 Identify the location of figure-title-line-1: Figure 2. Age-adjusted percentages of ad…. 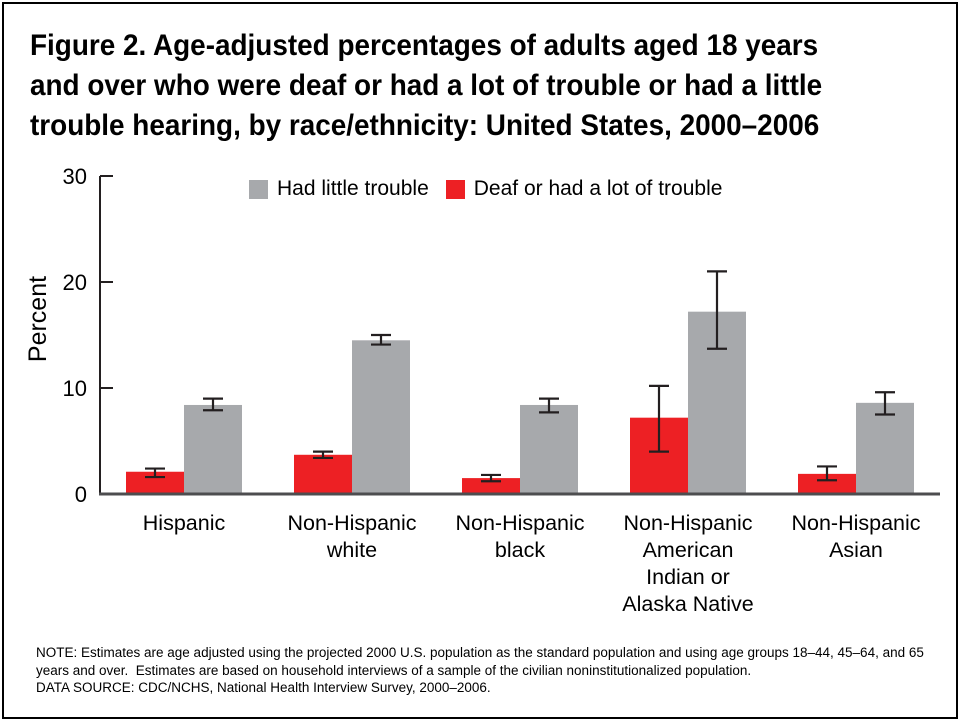
(424, 45).